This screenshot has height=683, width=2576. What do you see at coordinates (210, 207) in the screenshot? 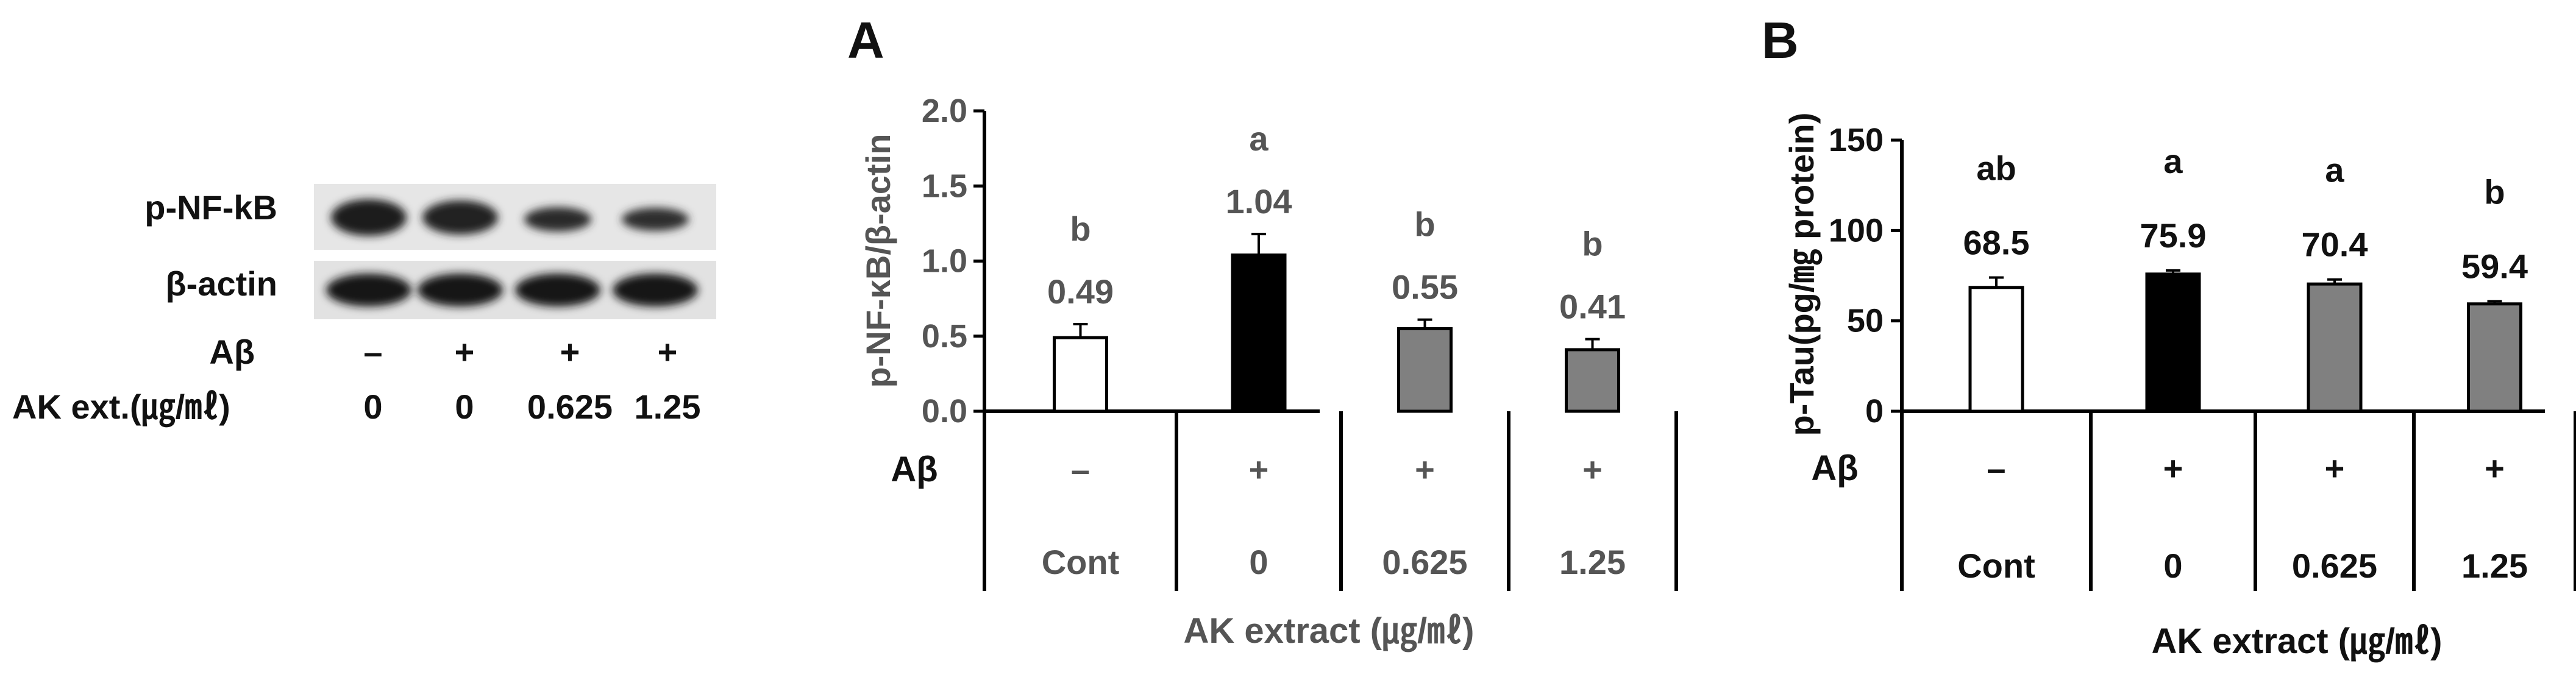
I see `wb-row-label-pnfkb: p-NF-kB` at bounding box center [210, 207].